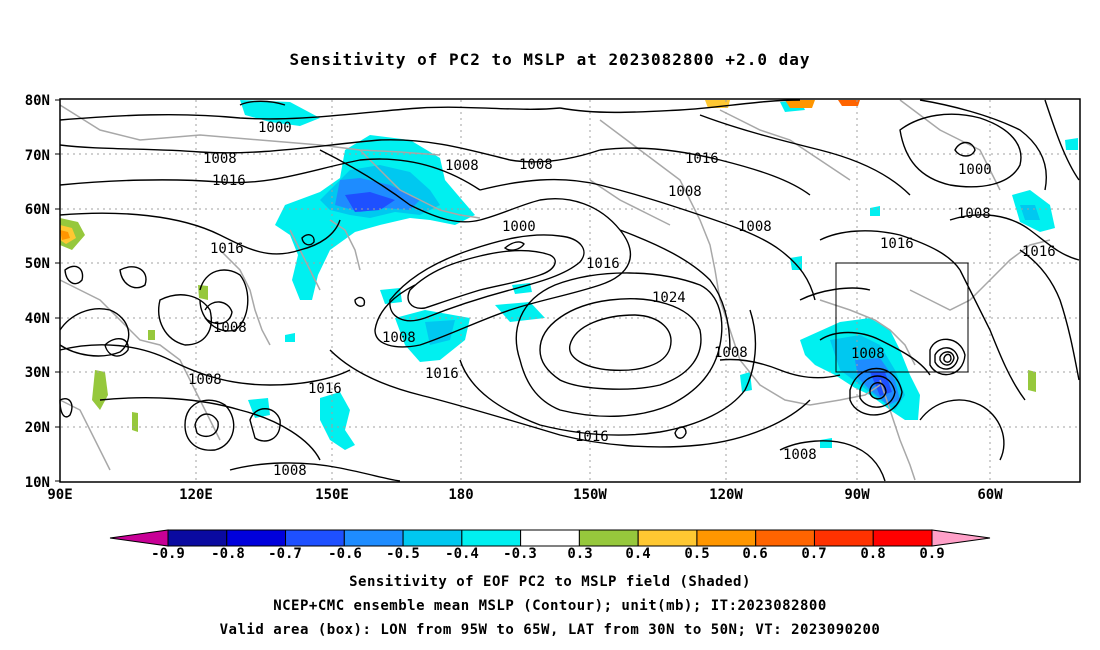 Image resolution: width=1100 pixels, height=650 pixels. I want to click on colorbar-label: 0.5, so click(696, 554).